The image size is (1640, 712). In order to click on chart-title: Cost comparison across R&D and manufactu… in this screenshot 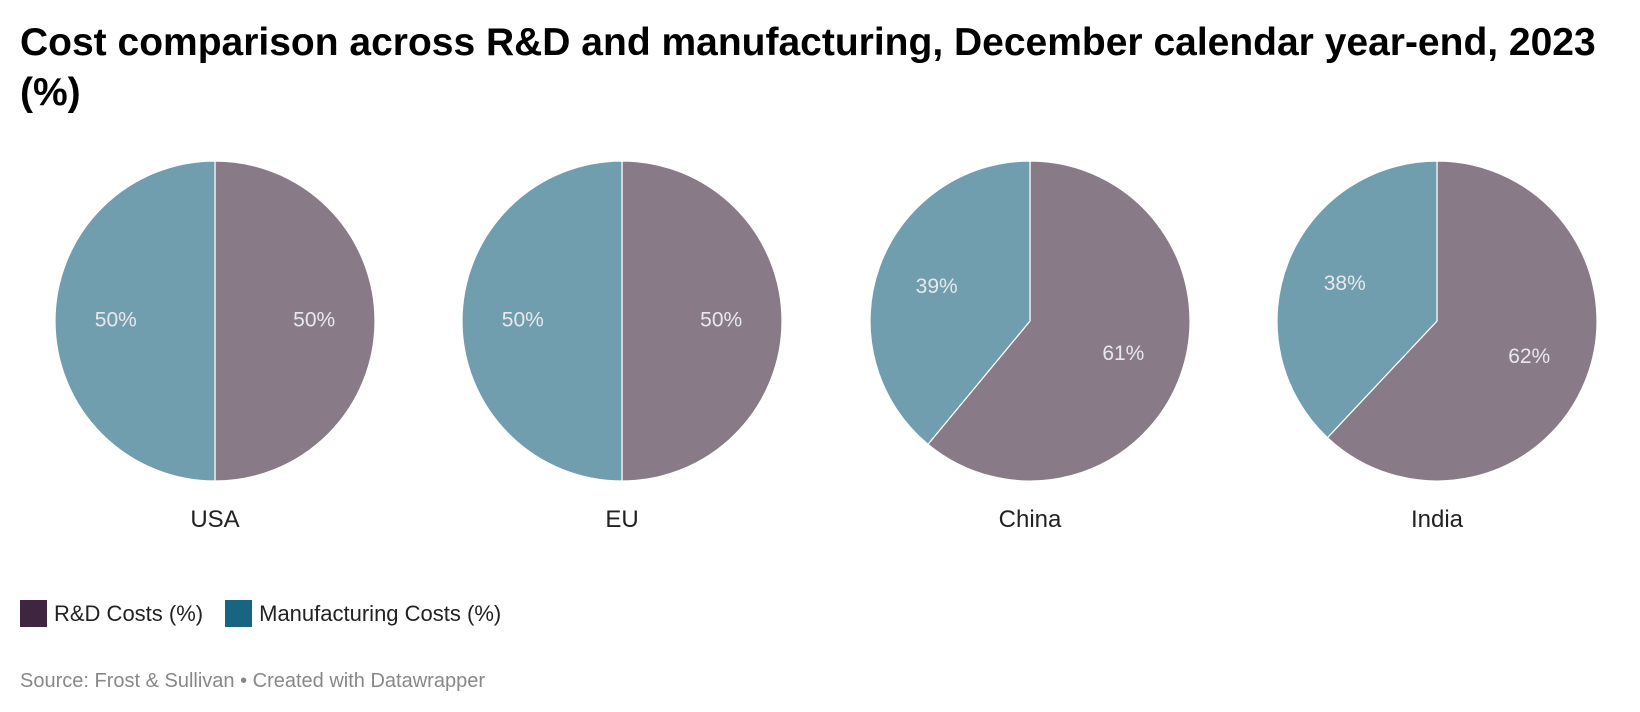, I will do `click(808, 67)`.